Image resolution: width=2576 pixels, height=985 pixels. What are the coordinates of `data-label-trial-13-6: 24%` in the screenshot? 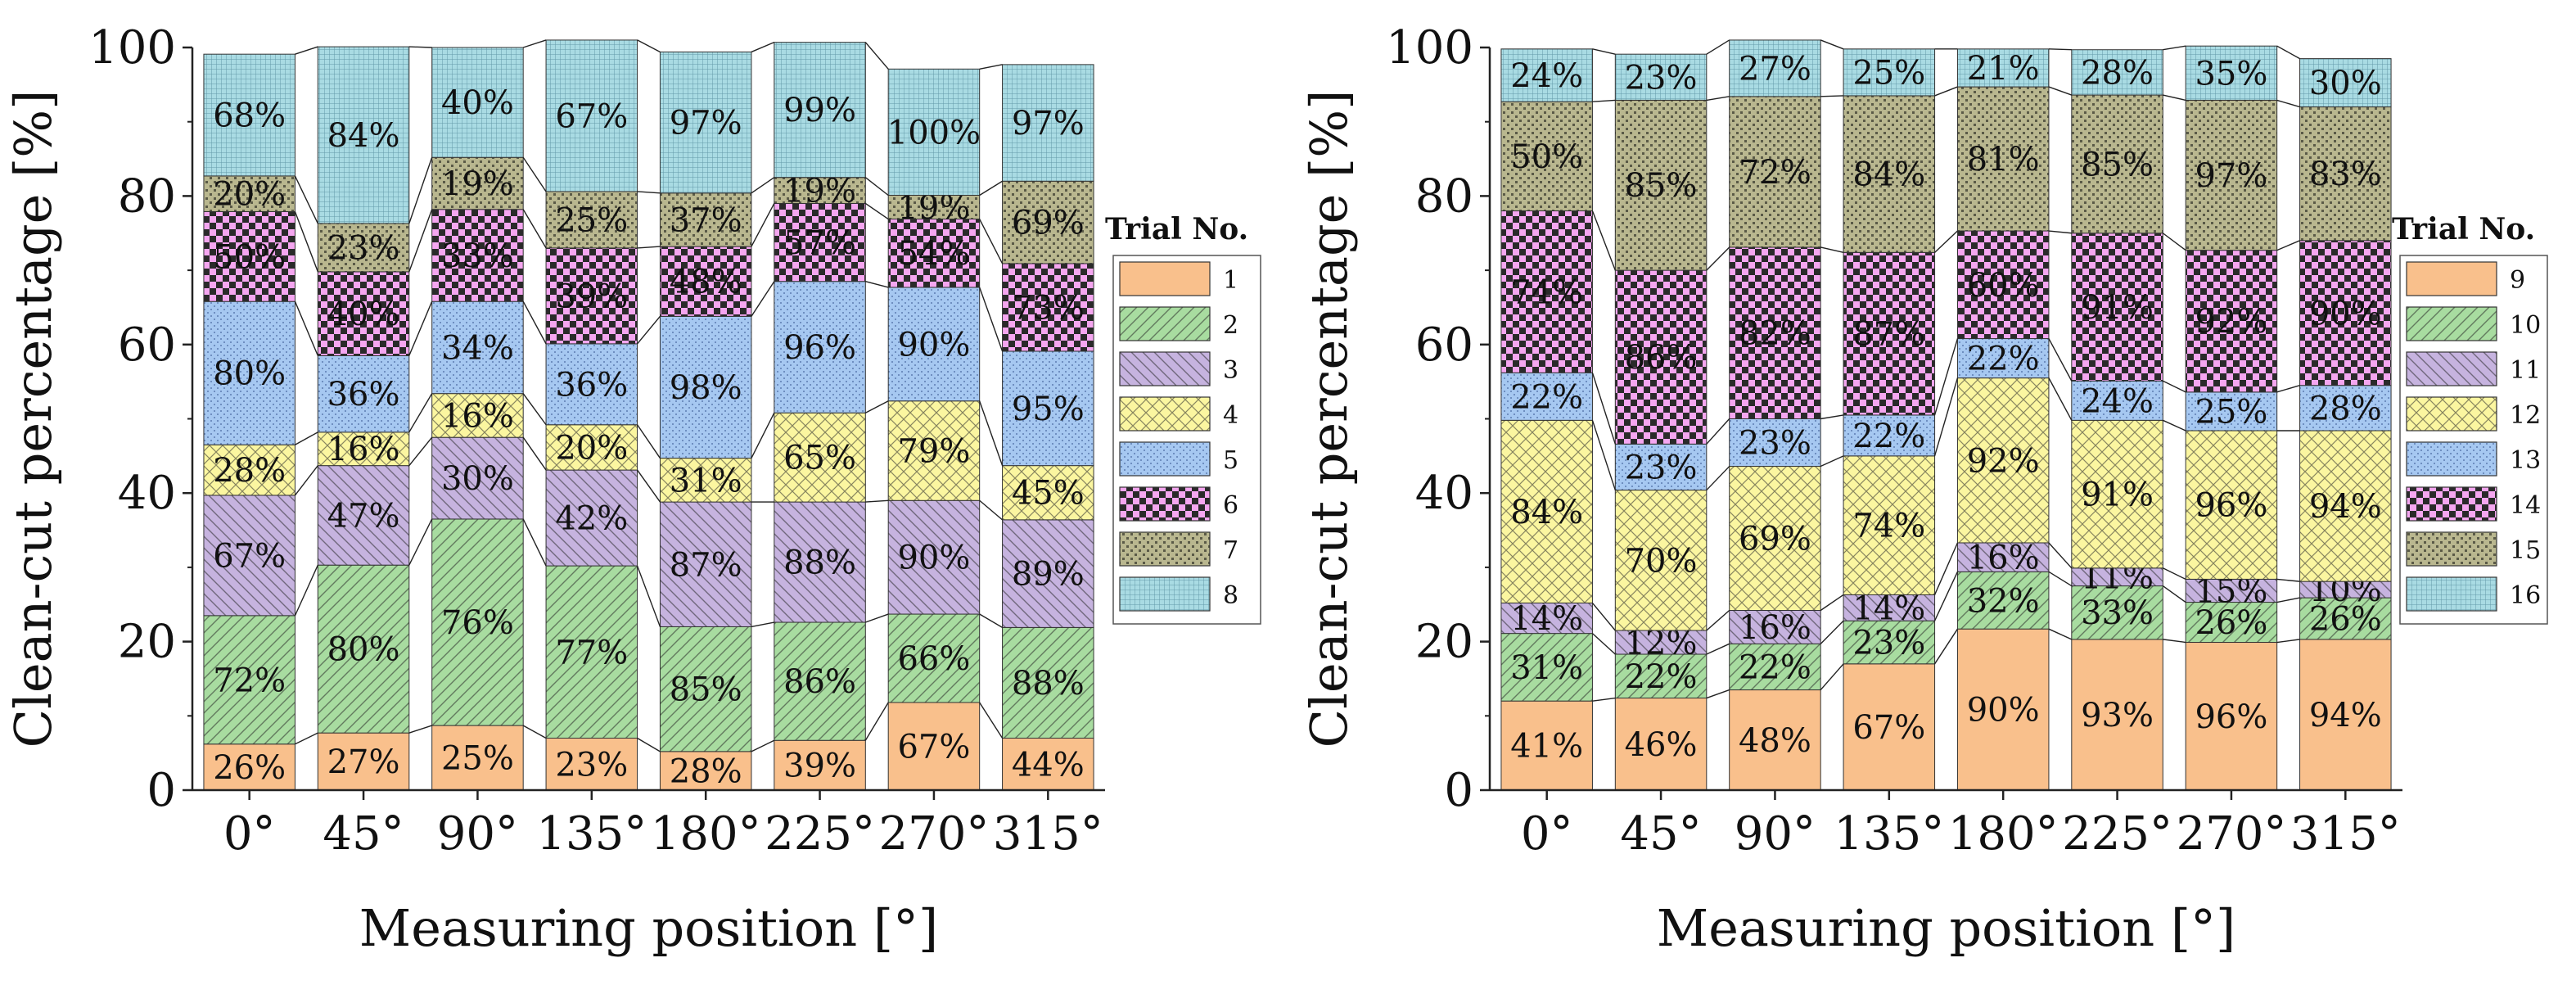 It's located at (2117, 401).